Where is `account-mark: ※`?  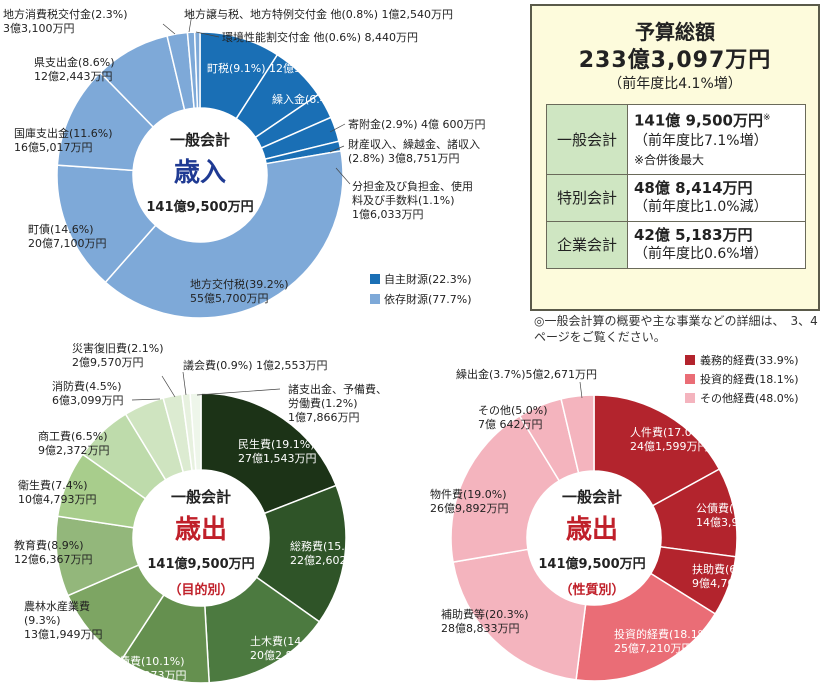
account-mark: ※ is located at coordinates (766, 118).